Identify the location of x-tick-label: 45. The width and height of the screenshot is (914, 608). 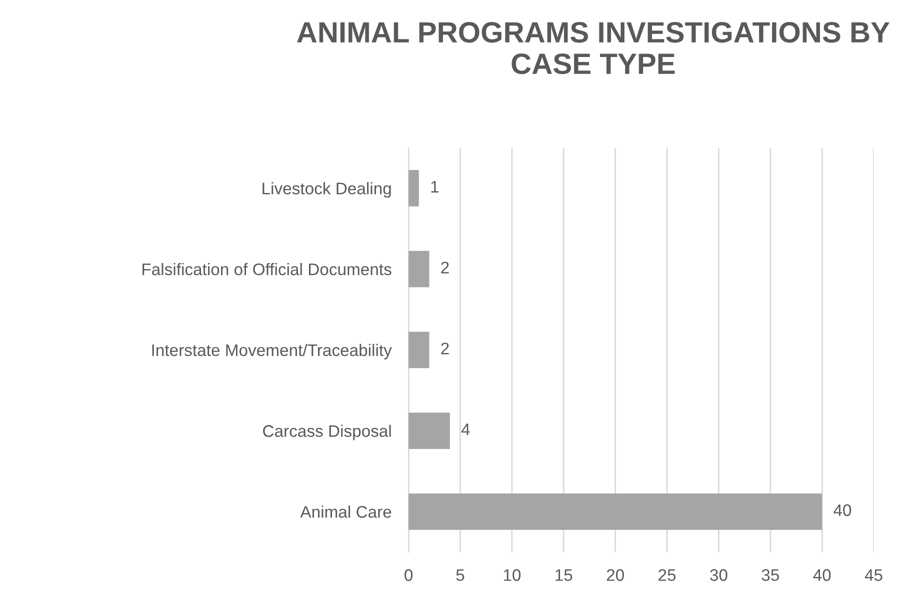
(873, 575).